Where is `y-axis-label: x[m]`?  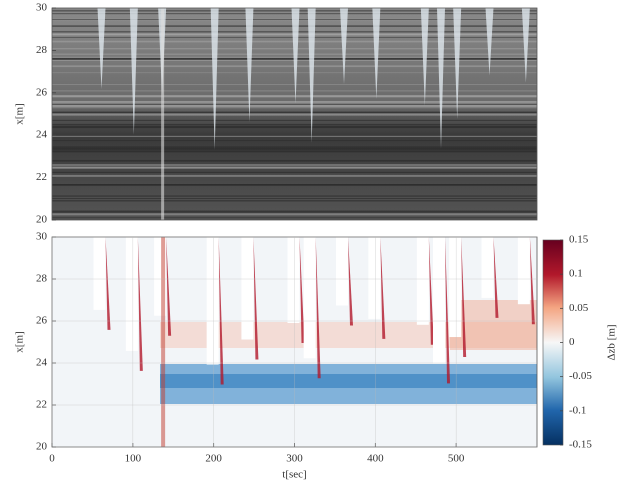 y-axis-label: x[m] is located at coordinates (20, 113).